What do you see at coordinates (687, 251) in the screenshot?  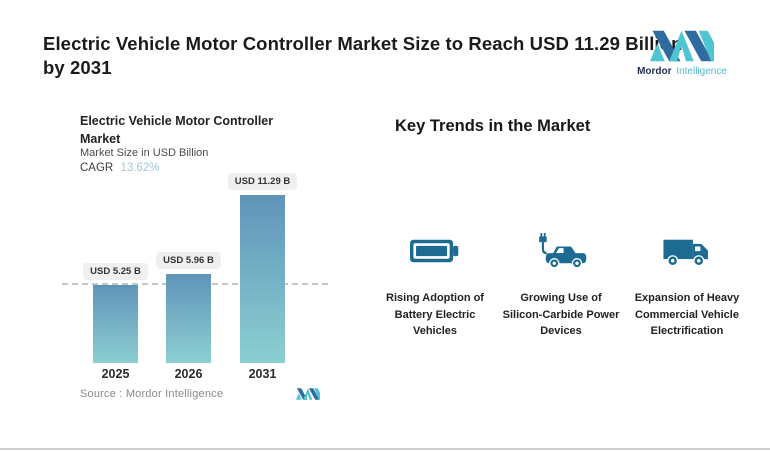 I see `truck-icon` at bounding box center [687, 251].